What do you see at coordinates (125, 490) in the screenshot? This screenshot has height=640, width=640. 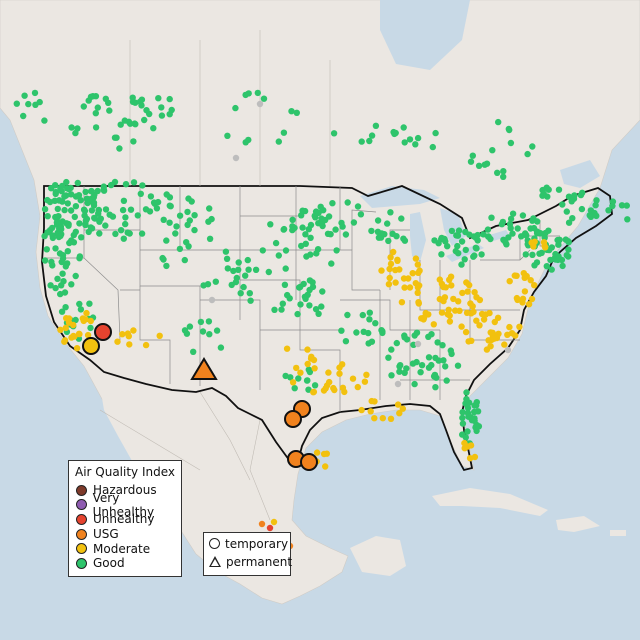 I see `legend-row-hazardous: Hazardous` at bounding box center [125, 490].